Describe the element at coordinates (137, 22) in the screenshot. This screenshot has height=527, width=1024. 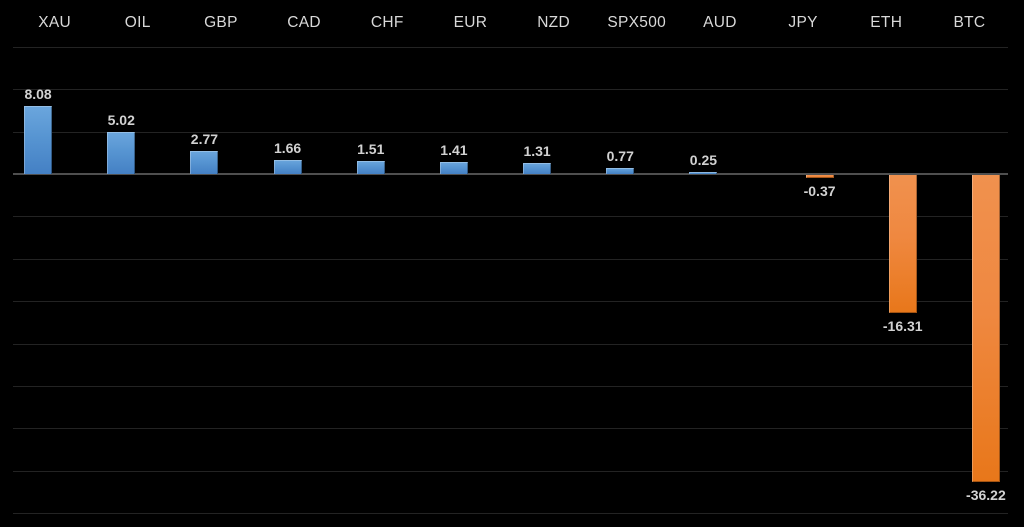
I see `category-label-oil: OIL` at that location.